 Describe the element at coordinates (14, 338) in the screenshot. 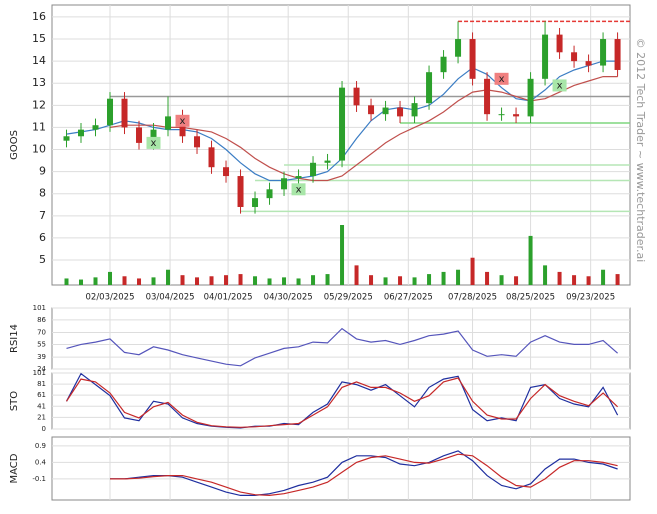

I see `y-axis-label: RSI14` at that location.